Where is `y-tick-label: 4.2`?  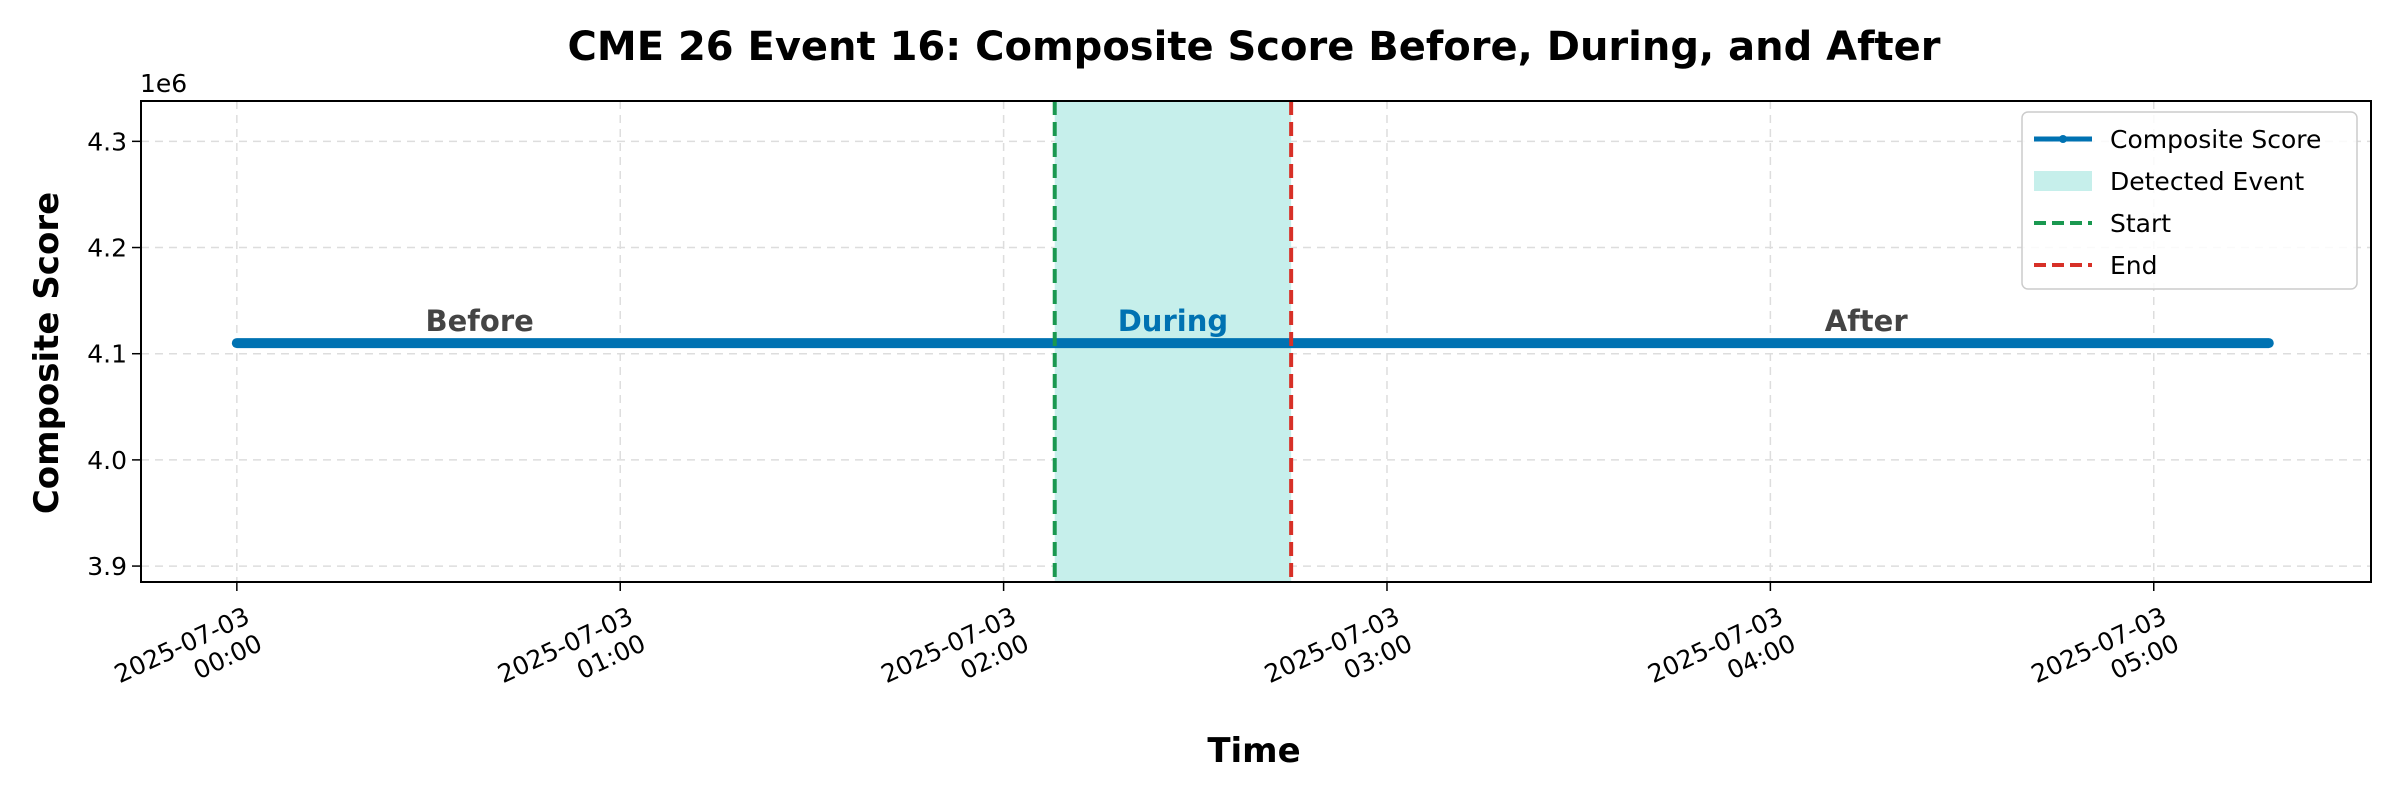
y-tick-label: 4.2 is located at coordinates (107, 248).